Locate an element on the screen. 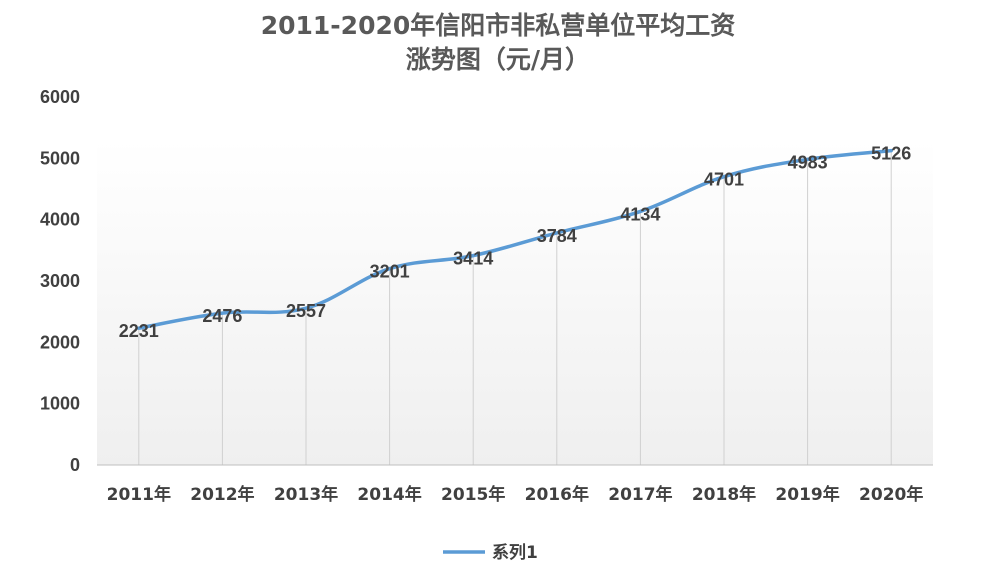  legend-label: 系列1 is located at coordinates (515, 552).